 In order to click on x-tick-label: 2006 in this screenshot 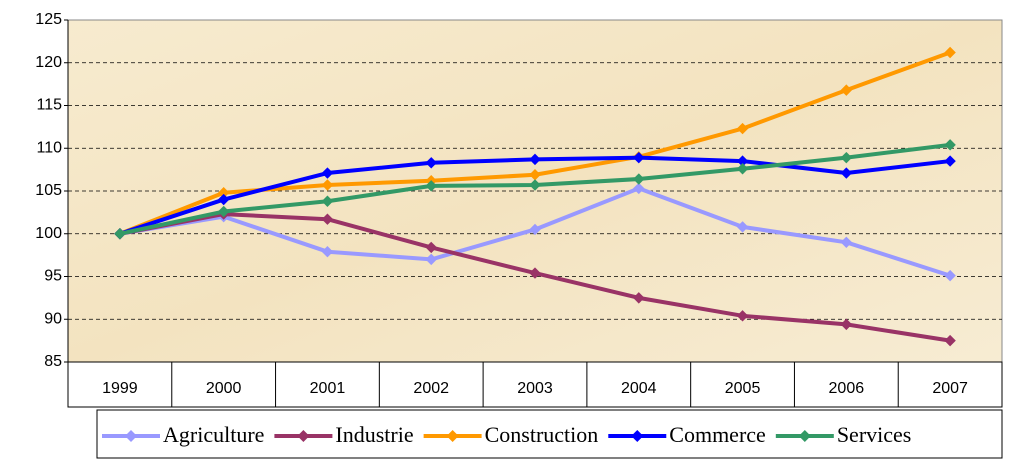, I will do `click(847, 388)`.